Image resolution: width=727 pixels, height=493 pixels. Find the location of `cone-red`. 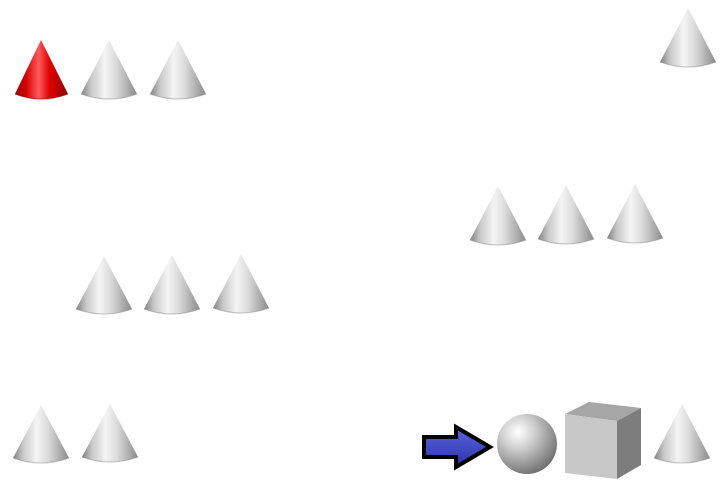

cone-red is located at coordinates (41, 70).